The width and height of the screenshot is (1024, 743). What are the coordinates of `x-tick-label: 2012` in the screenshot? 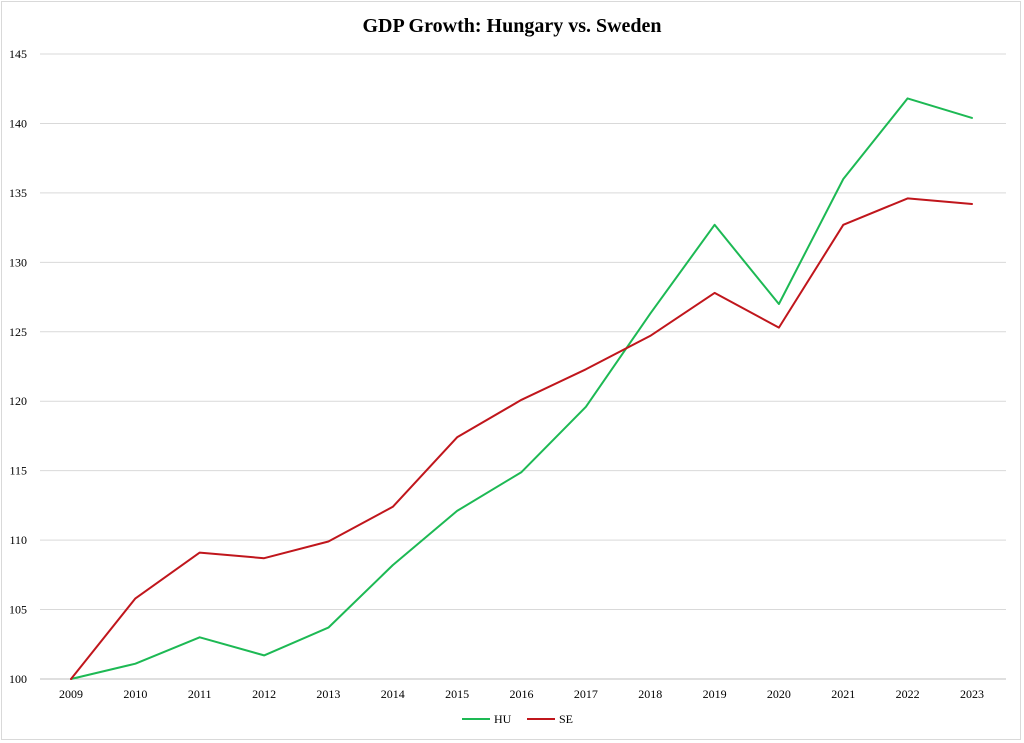 It's located at (264, 694).